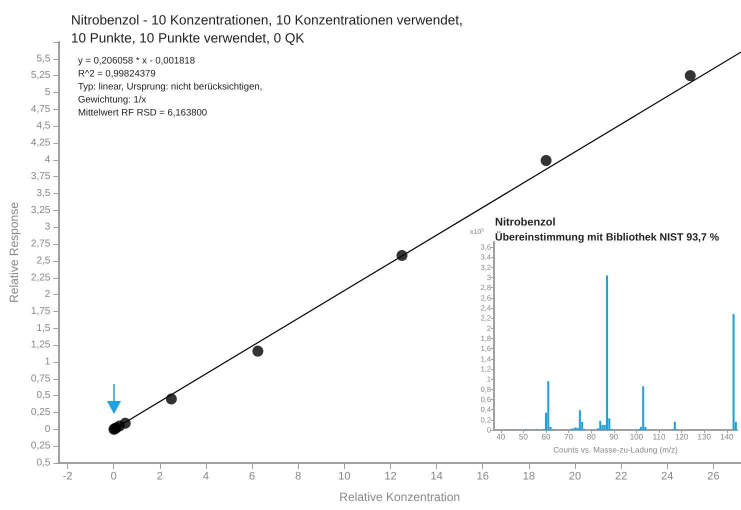 The image size is (741, 510). What do you see at coordinates (143, 113) in the screenshot?
I see `annotation: Mittelwert RF RSD = 6,163800` at bounding box center [143, 113].